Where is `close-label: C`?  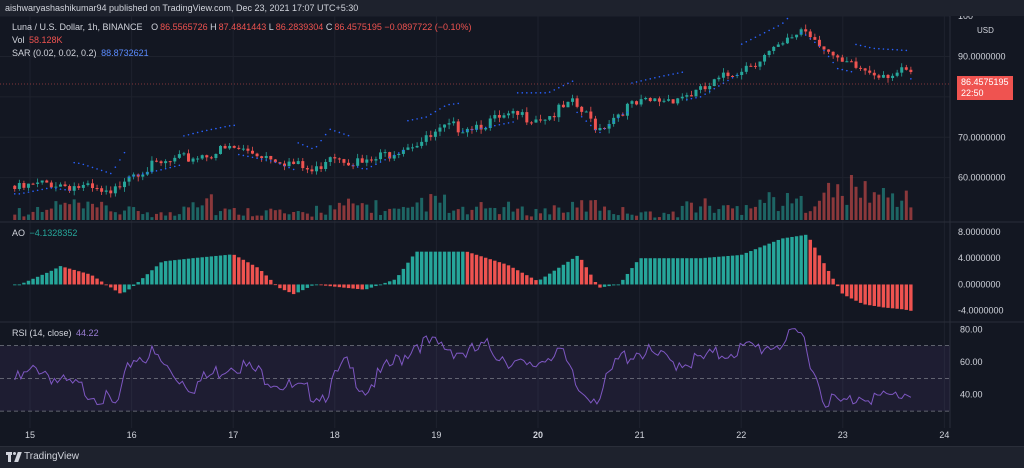
close-label: C is located at coordinates (329, 27).